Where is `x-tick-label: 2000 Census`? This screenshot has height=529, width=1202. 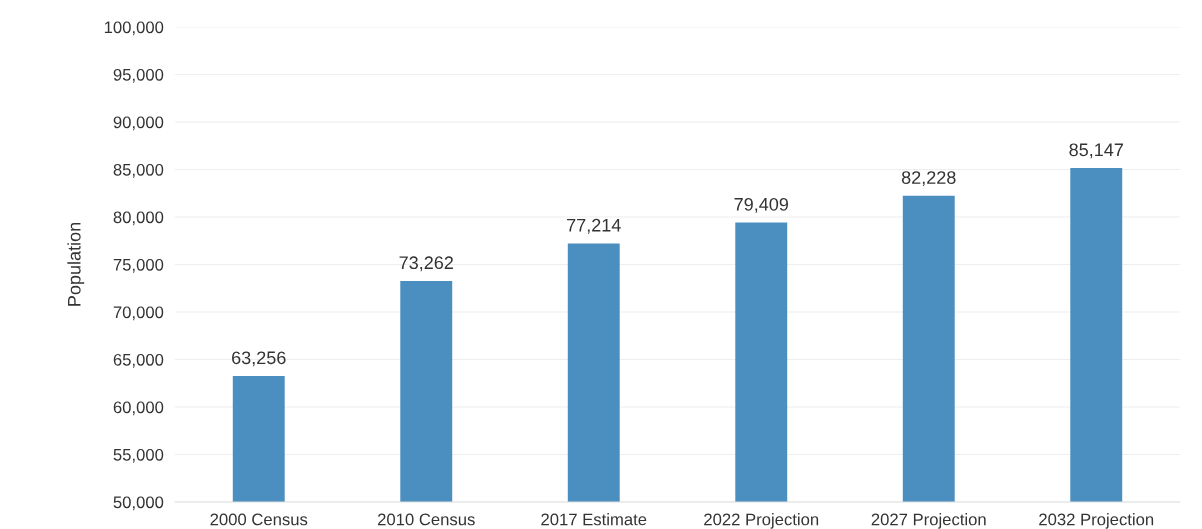 x-tick-label: 2000 Census is located at coordinates (259, 519).